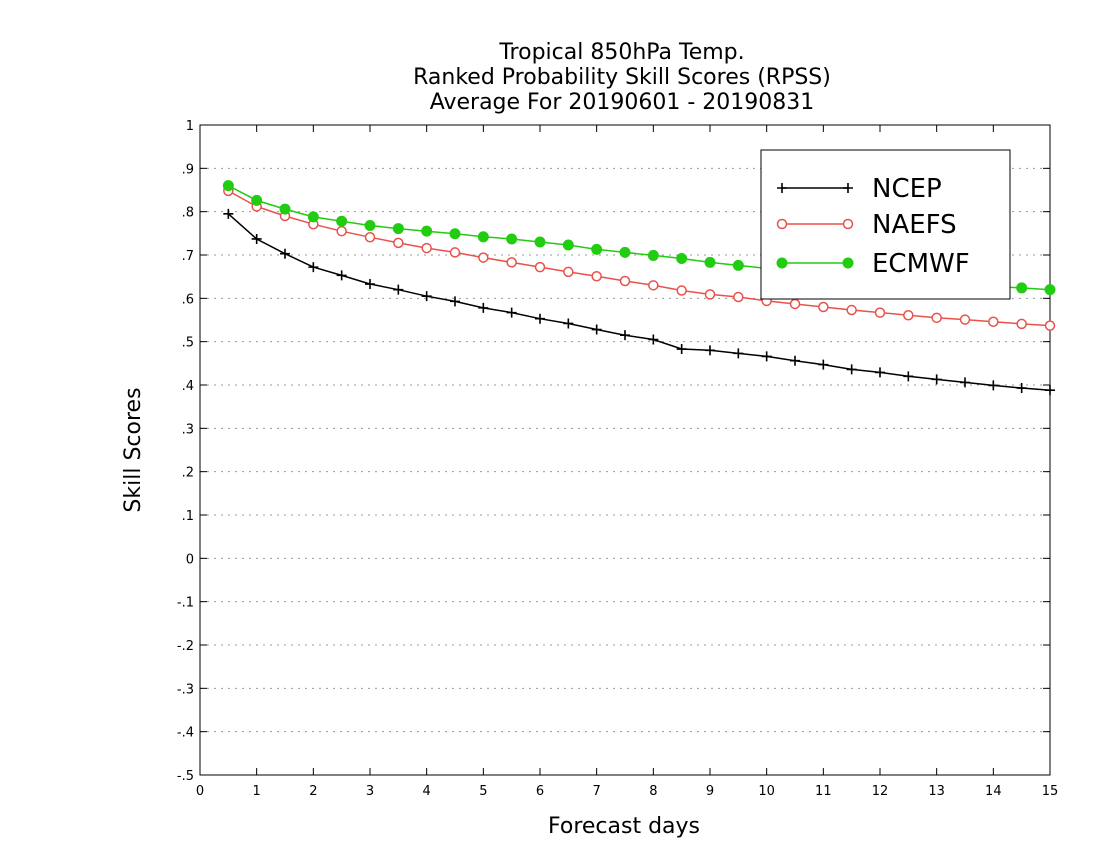 The image size is (1100, 850). Describe the element at coordinates (540, 791) in the screenshot. I see `x-tick-label: 6` at that location.